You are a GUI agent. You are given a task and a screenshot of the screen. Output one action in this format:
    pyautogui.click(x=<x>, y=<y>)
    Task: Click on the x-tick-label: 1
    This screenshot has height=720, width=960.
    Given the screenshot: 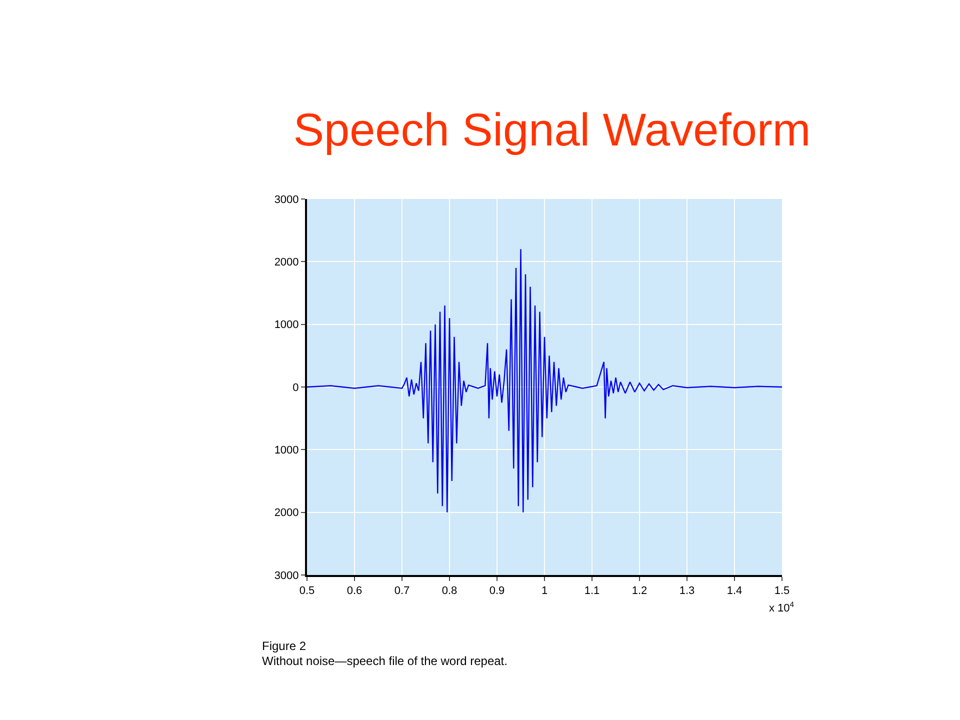 What is the action you would take?
    pyautogui.click(x=544, y=591)
    